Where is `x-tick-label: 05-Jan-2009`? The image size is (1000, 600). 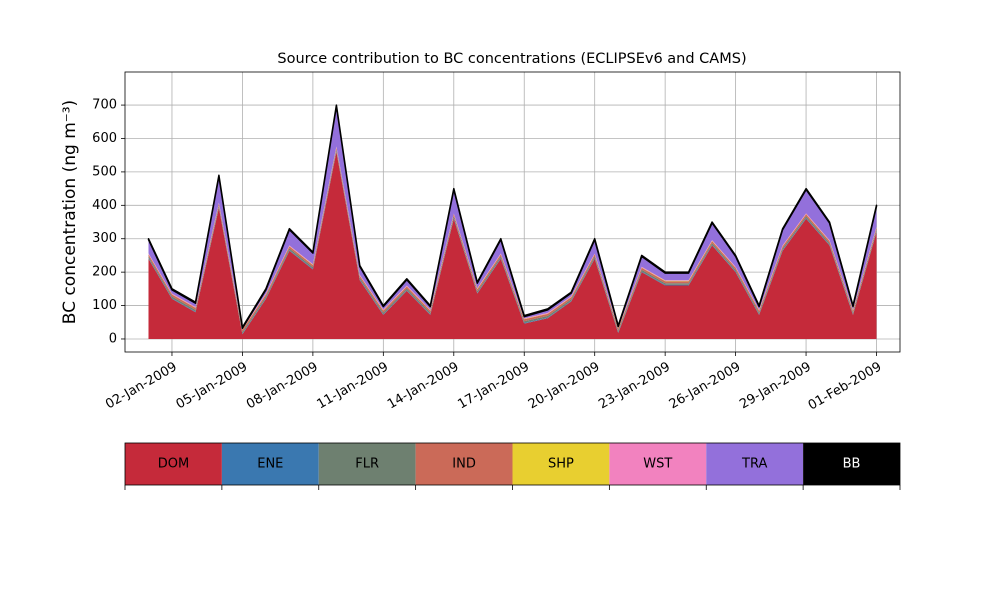
x-tick-label: 05-Jan-2009 is located at coordinates (212, 386).